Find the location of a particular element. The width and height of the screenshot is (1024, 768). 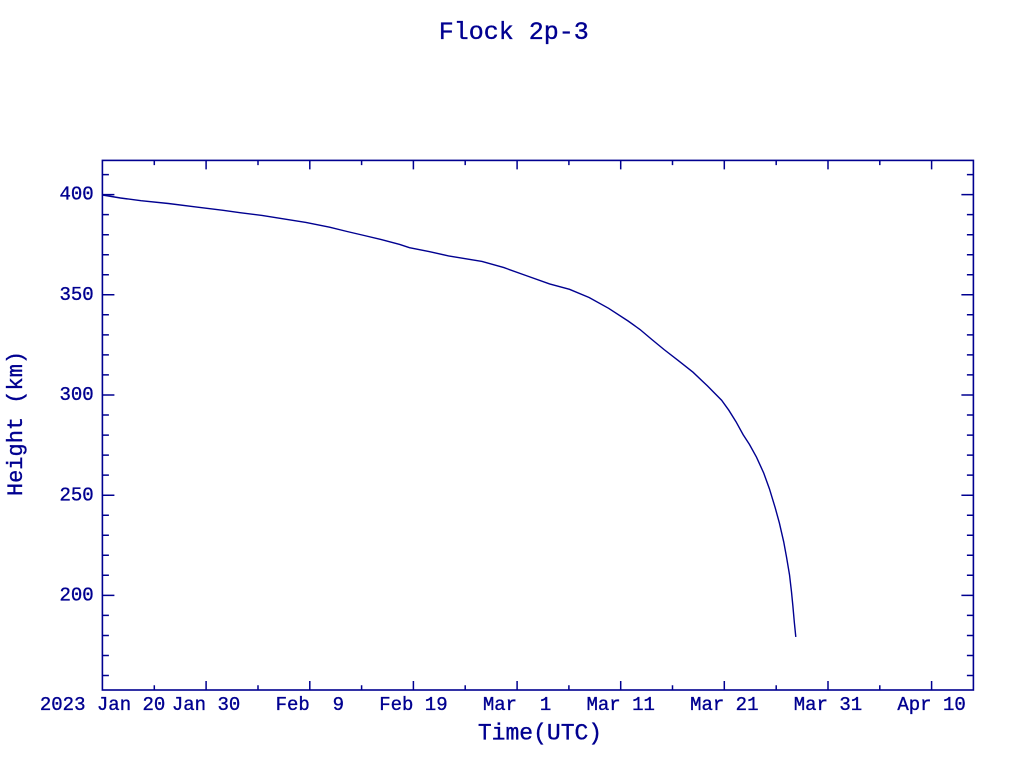

svg-text: 300 is located at coordinates (76, 395).